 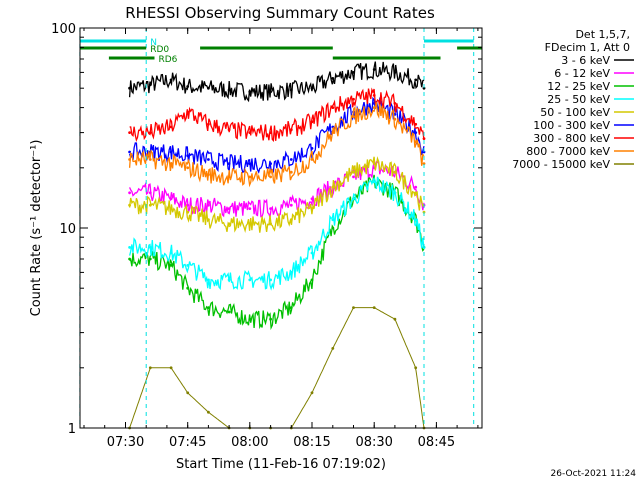 What do you see at coordinates (373, 442) in the screenshot?
I see `x-tick-label: 08:30` at bounding box center [373, 442].